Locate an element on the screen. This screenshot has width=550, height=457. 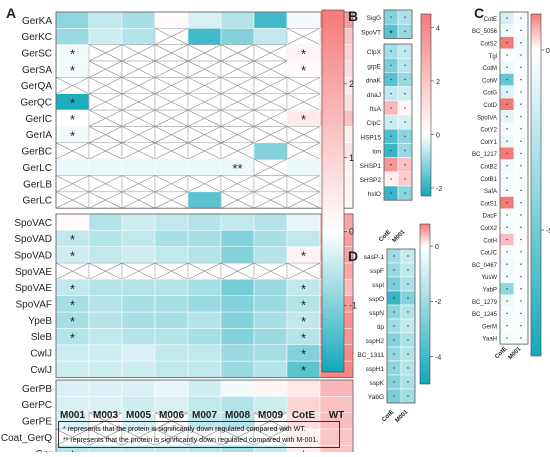
colorbar is located at coordinates (425, 304).